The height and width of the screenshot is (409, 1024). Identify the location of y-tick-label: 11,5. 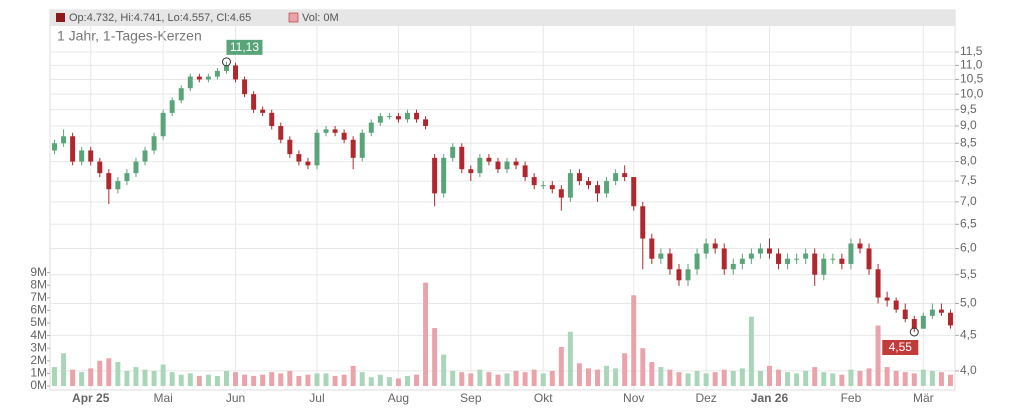
(971, 51).